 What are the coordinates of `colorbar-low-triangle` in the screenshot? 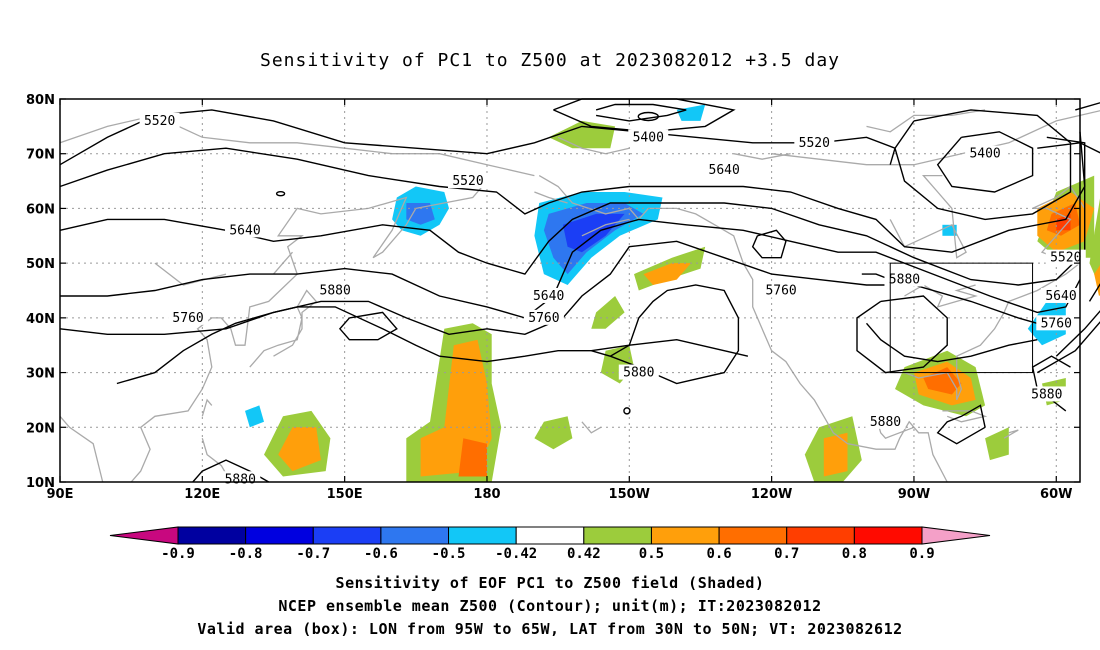 It's located at (144, 535).